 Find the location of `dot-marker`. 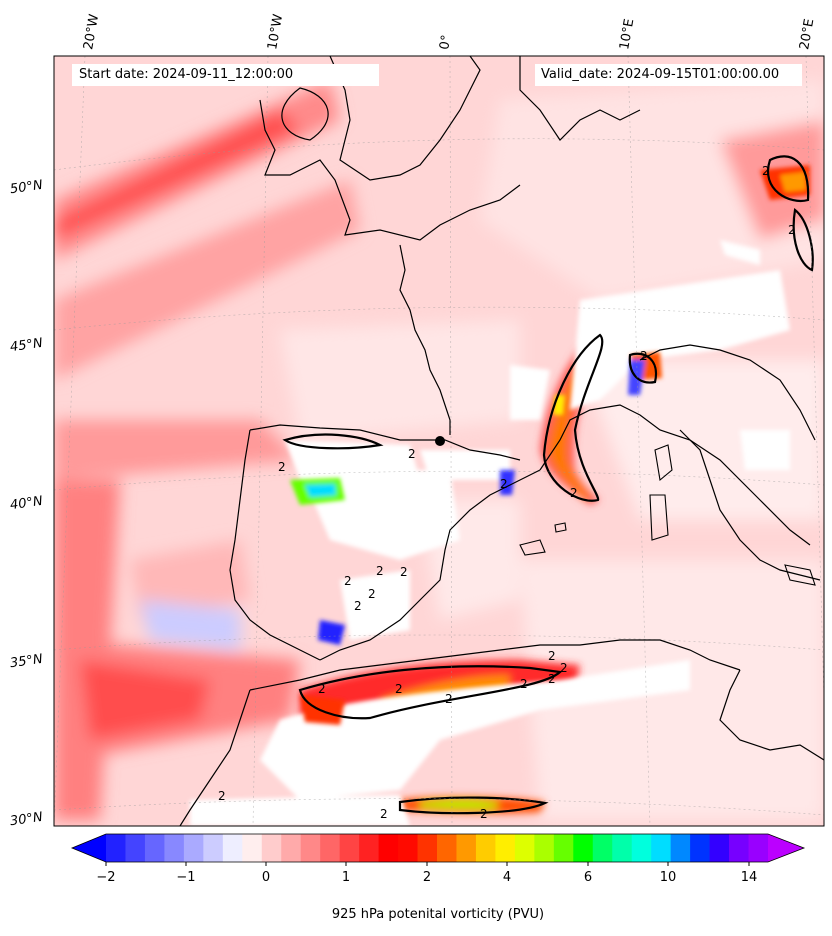

dot-marker is located at coordinates (440, 441).